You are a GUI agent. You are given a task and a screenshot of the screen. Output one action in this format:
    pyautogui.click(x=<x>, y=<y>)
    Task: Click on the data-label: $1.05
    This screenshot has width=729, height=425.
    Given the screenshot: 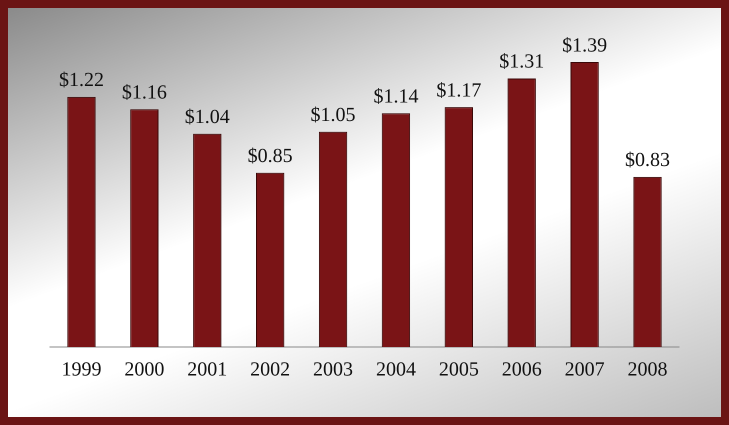 What is the action you would take?
    pyautogui.click(x=333, y=115)
    